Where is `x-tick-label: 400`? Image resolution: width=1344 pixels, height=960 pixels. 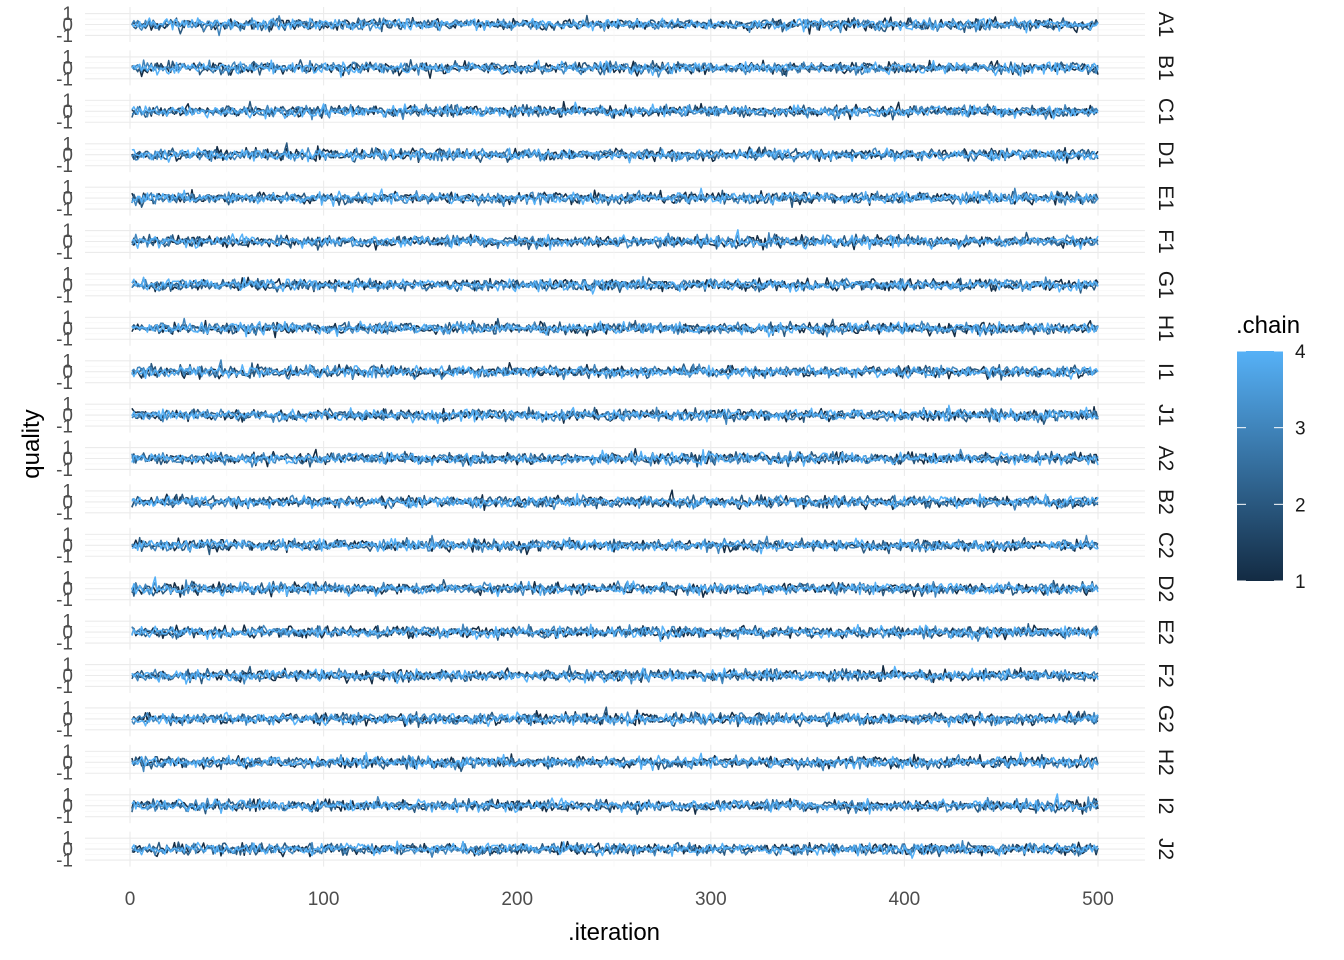
x-tick-label: 400 is located at coordinates (905, 899).